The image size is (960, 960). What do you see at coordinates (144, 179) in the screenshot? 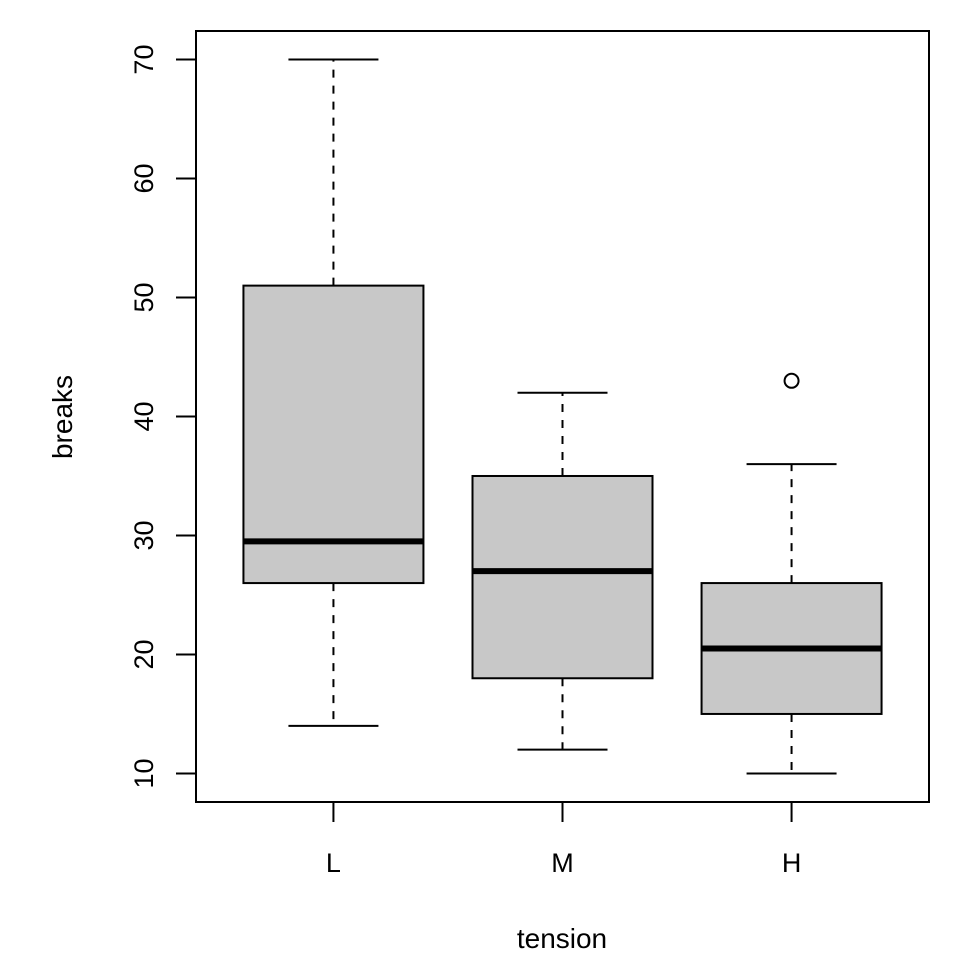
I see `y-tick-label-60: 60` at bounding box center [144, 179].